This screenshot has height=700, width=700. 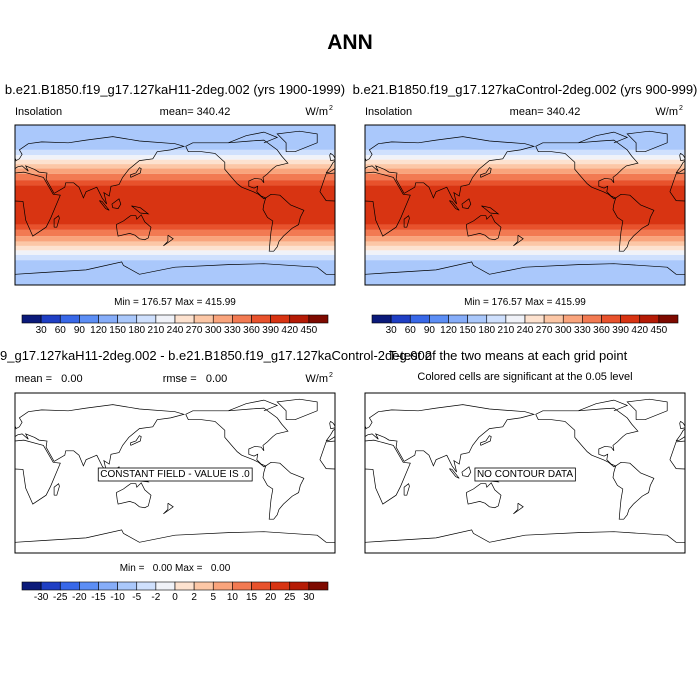 What do you see at coordinates (175, 568) in the screenshot?
I see `stats: Min = 0.00 Max = 0.00` at bounding box center [175, 568].